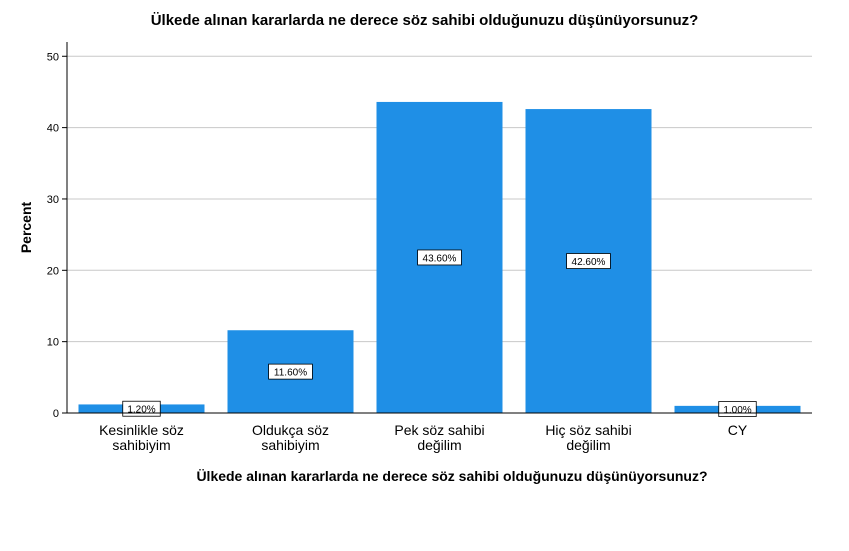  I want to click on y-tick-label: 20, so click(53, 271).